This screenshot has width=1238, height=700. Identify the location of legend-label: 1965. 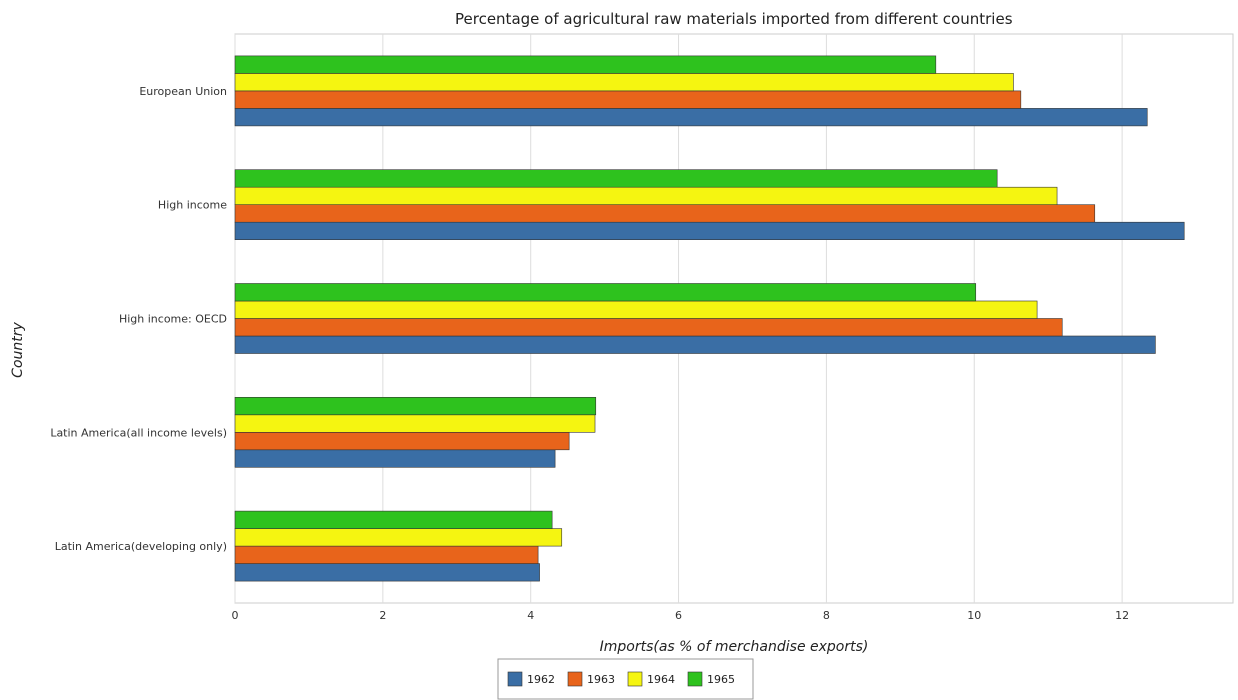
(721, 679).